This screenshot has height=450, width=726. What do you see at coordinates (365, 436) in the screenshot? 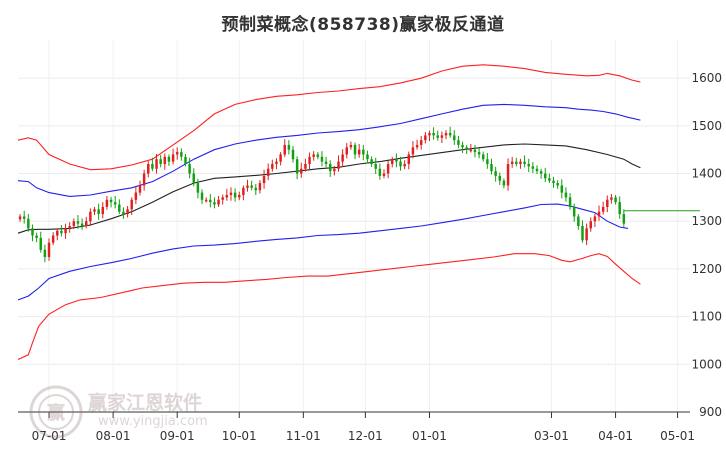
I see `x-tick-label: 12-01` at bounding box center [365, 436].